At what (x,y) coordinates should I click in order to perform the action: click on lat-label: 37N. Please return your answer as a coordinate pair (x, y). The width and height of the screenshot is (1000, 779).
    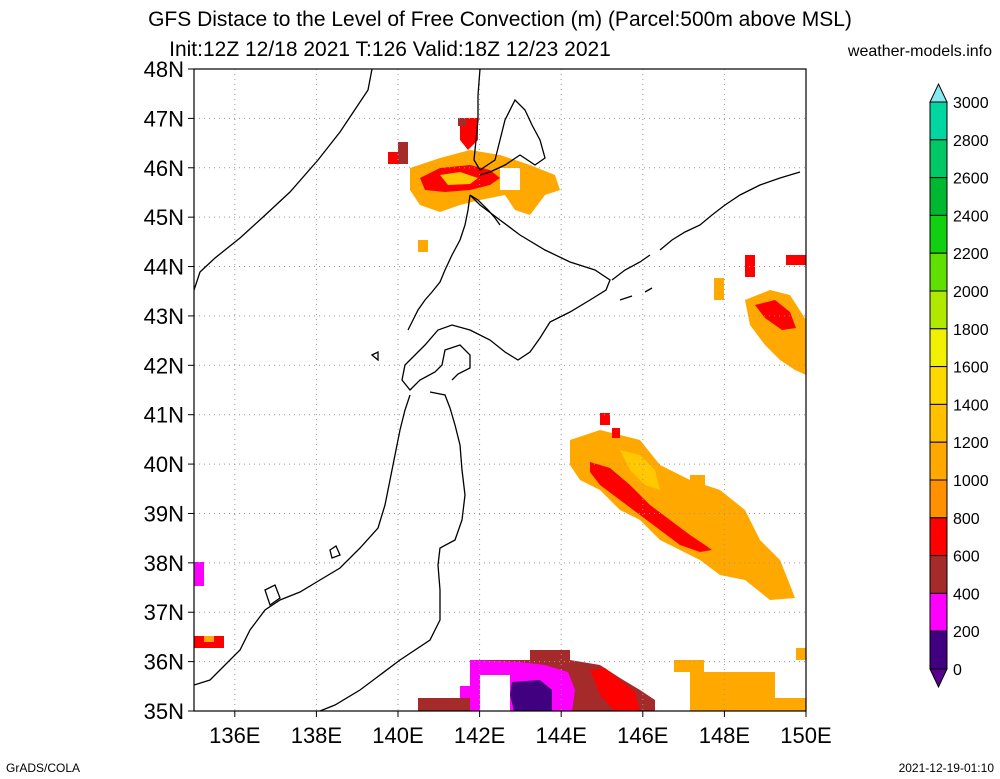
    Looking at the image, I should click on (164, 612).